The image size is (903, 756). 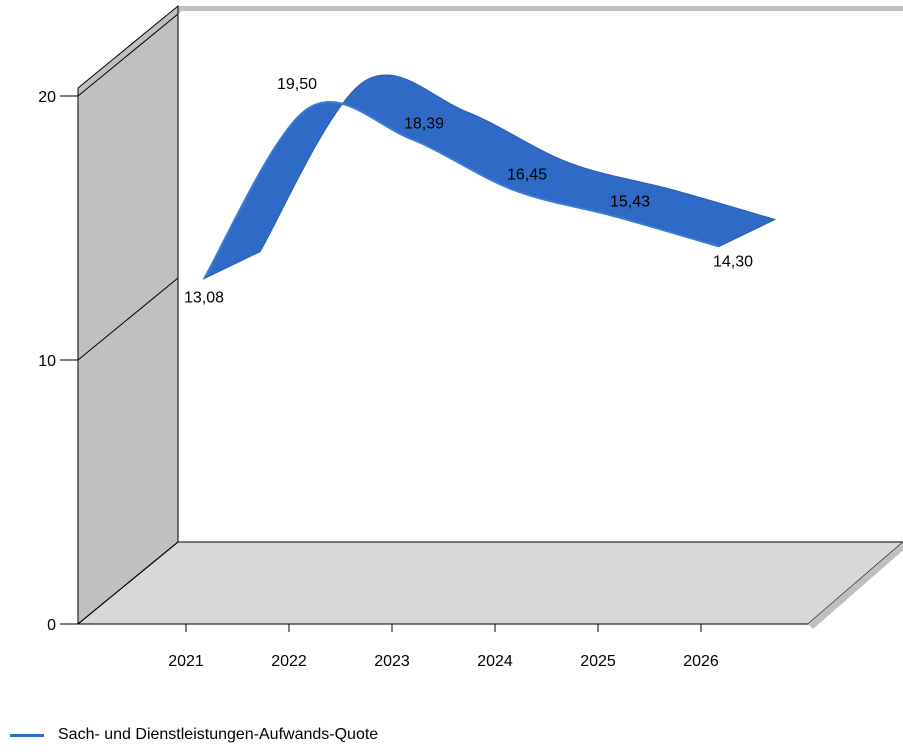 I want to click on data-label-2022: 19,50, so click(x=297, y=84).